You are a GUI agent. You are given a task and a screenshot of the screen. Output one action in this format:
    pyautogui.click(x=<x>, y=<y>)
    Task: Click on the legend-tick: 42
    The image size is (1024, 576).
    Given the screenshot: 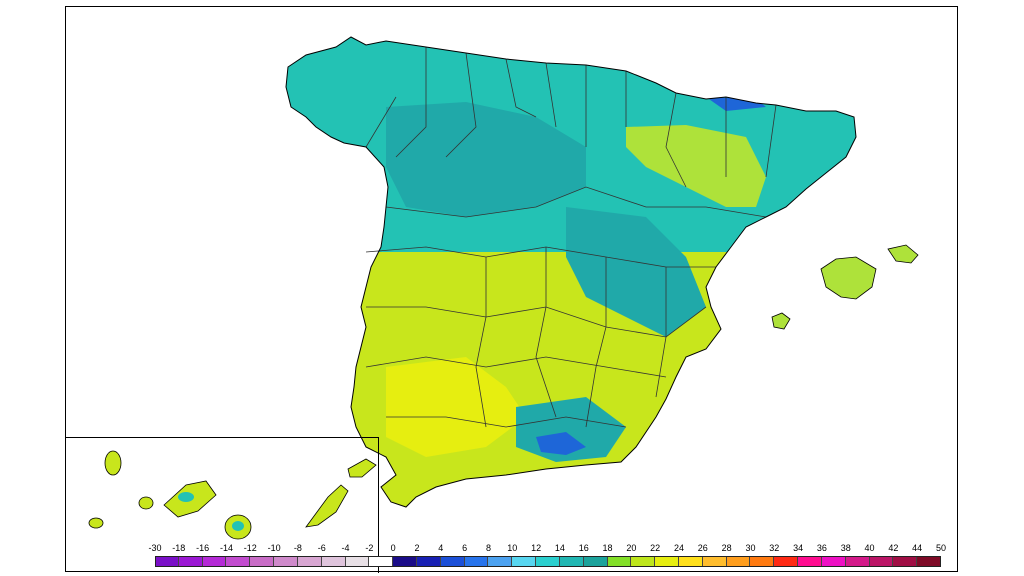 What is the action you would take?
    pyautogui.click(x=893, y=548)
    